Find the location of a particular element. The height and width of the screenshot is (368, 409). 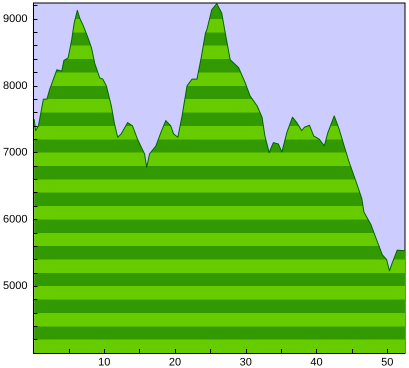

y-tick-label: 6000 is located at coordinates (15, 219).